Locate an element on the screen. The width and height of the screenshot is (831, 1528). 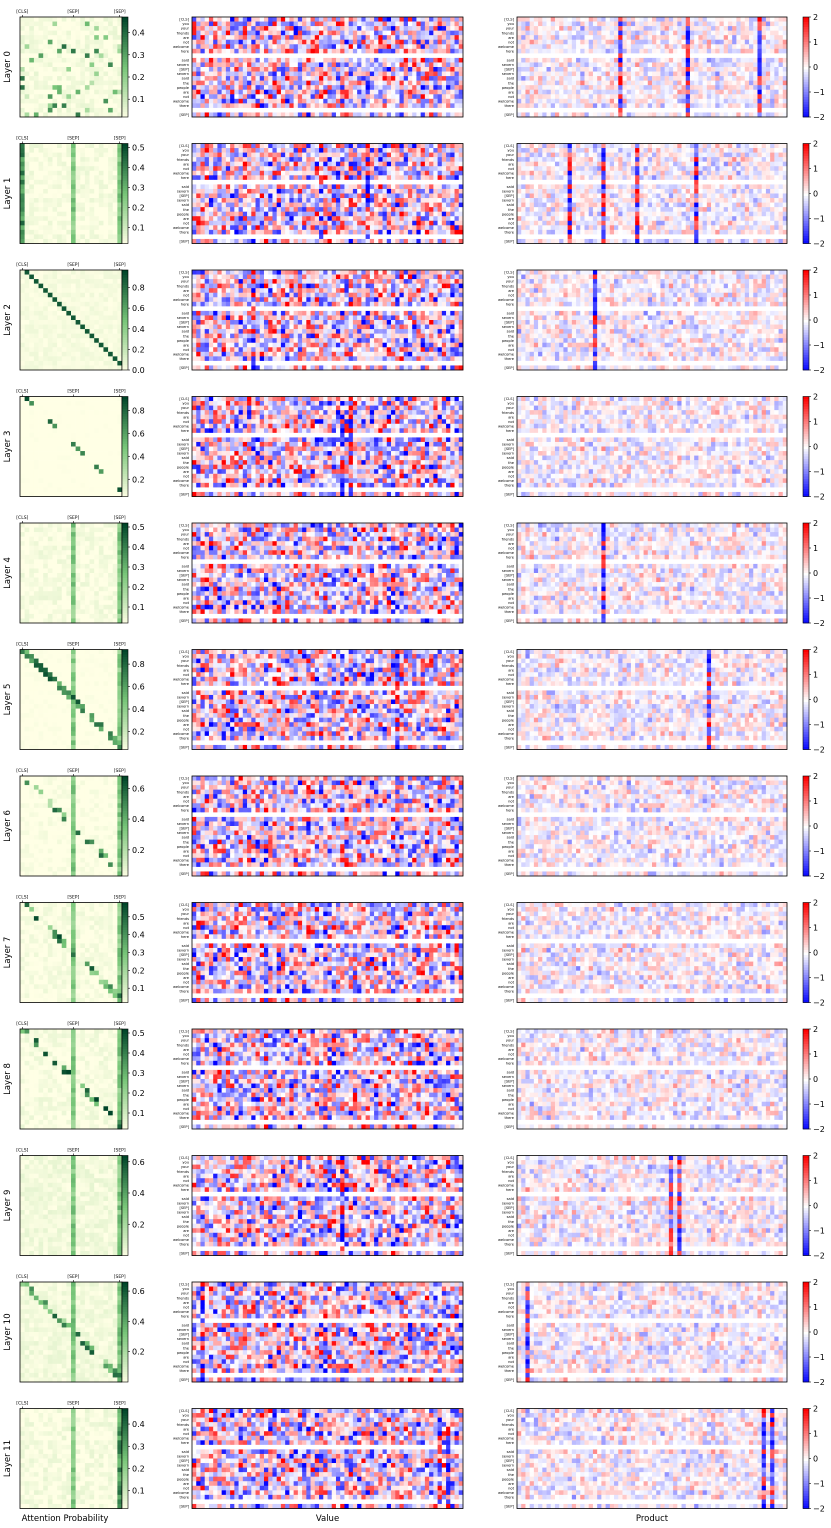
token-label: the is located at coordinates (511, 83).